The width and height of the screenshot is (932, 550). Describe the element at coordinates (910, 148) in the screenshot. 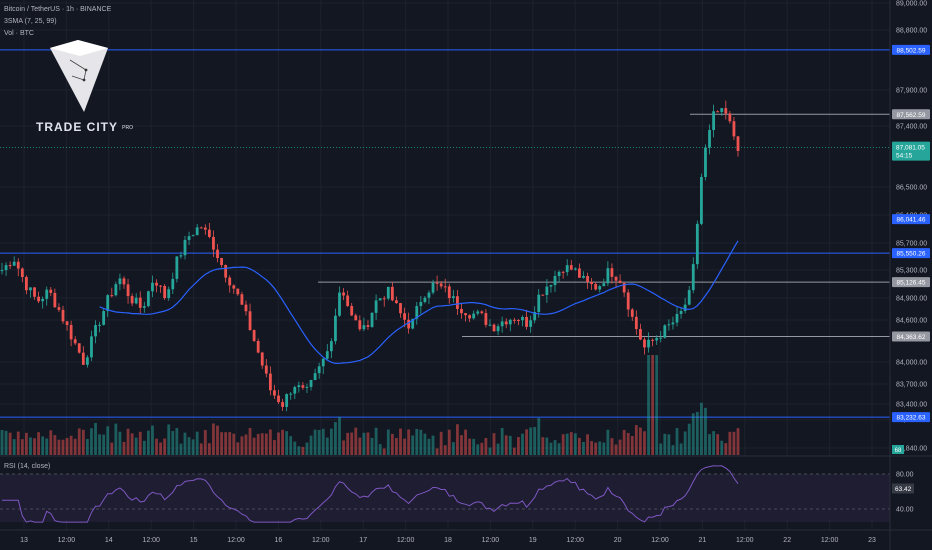

I see `last-price-label: 87,081.05` at that location.